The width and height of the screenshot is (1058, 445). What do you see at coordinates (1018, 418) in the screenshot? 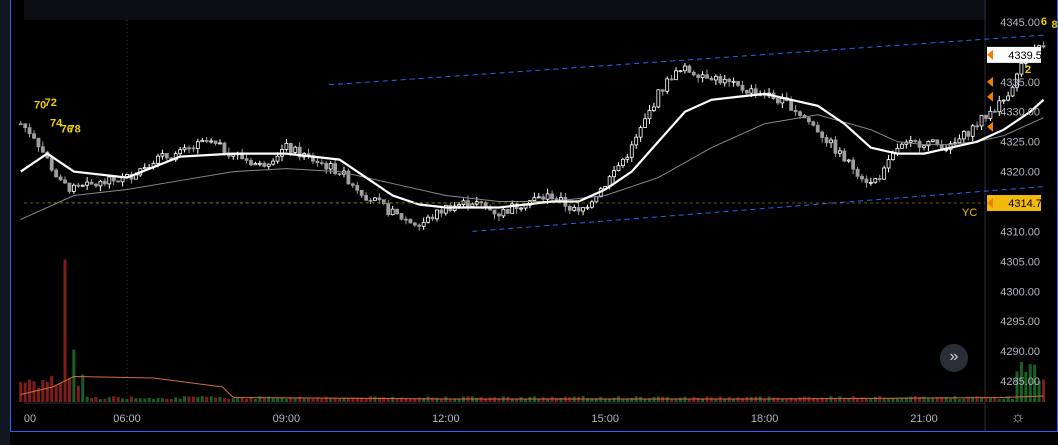
I see `settings-button: ☼` at bounding box center [1018, 418].